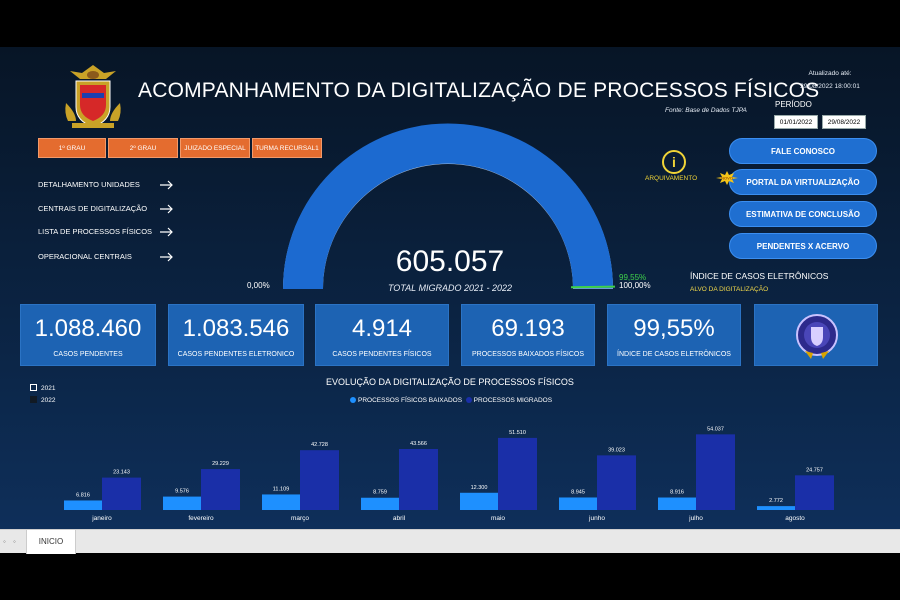 Image resolution: width=900 pixels, height=600 pixels. What do you see at coordinates (695, 518) in the screenshot?
I see `x-tick-label: julho` at bounding box center [695, 518].